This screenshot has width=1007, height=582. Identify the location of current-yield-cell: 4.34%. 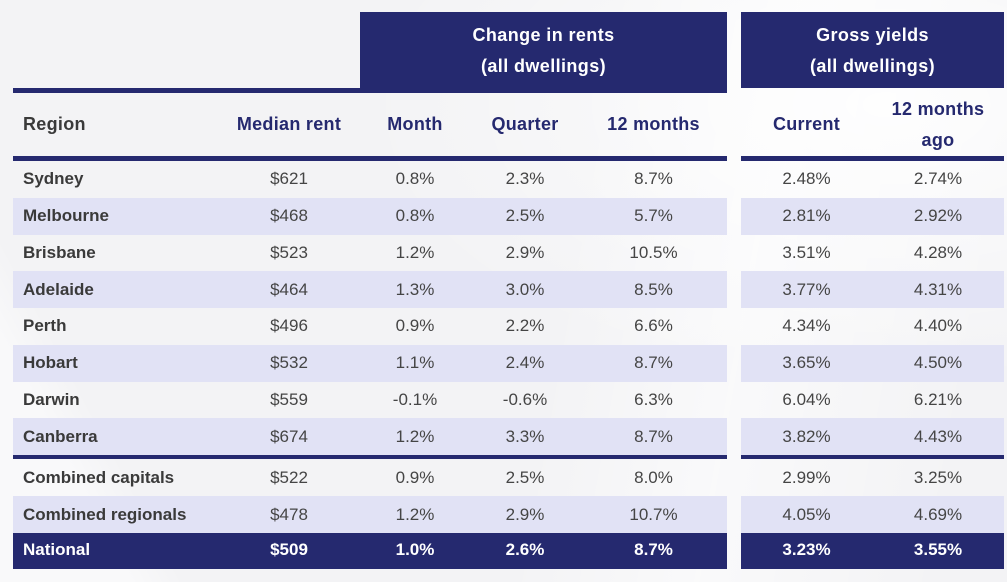
(806, 326).